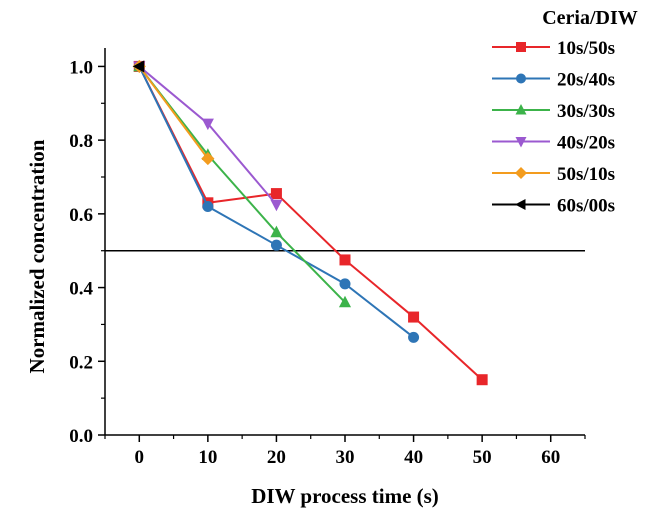 The width and height of the screenshot is (653, 516). Describe the element at coordinates (413, 457) in the screenshot. I see `x-tick-label: 40` at that location.